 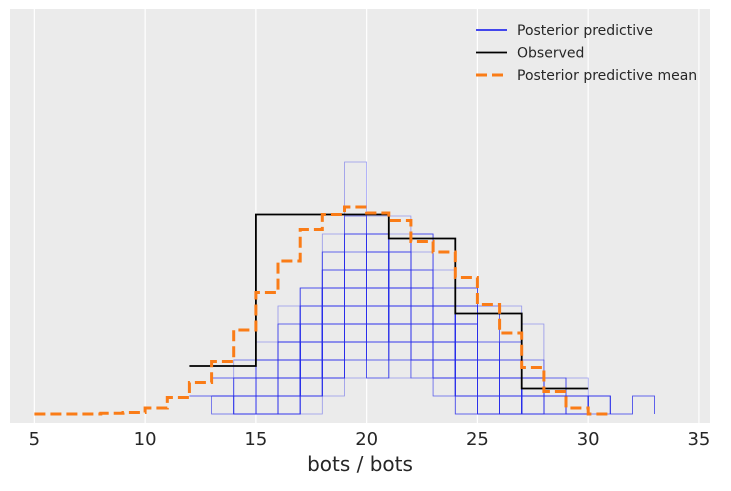 I want to click on x-tick-labels: 5 10 15 20 25 30 35, so click(x=370, y=439).